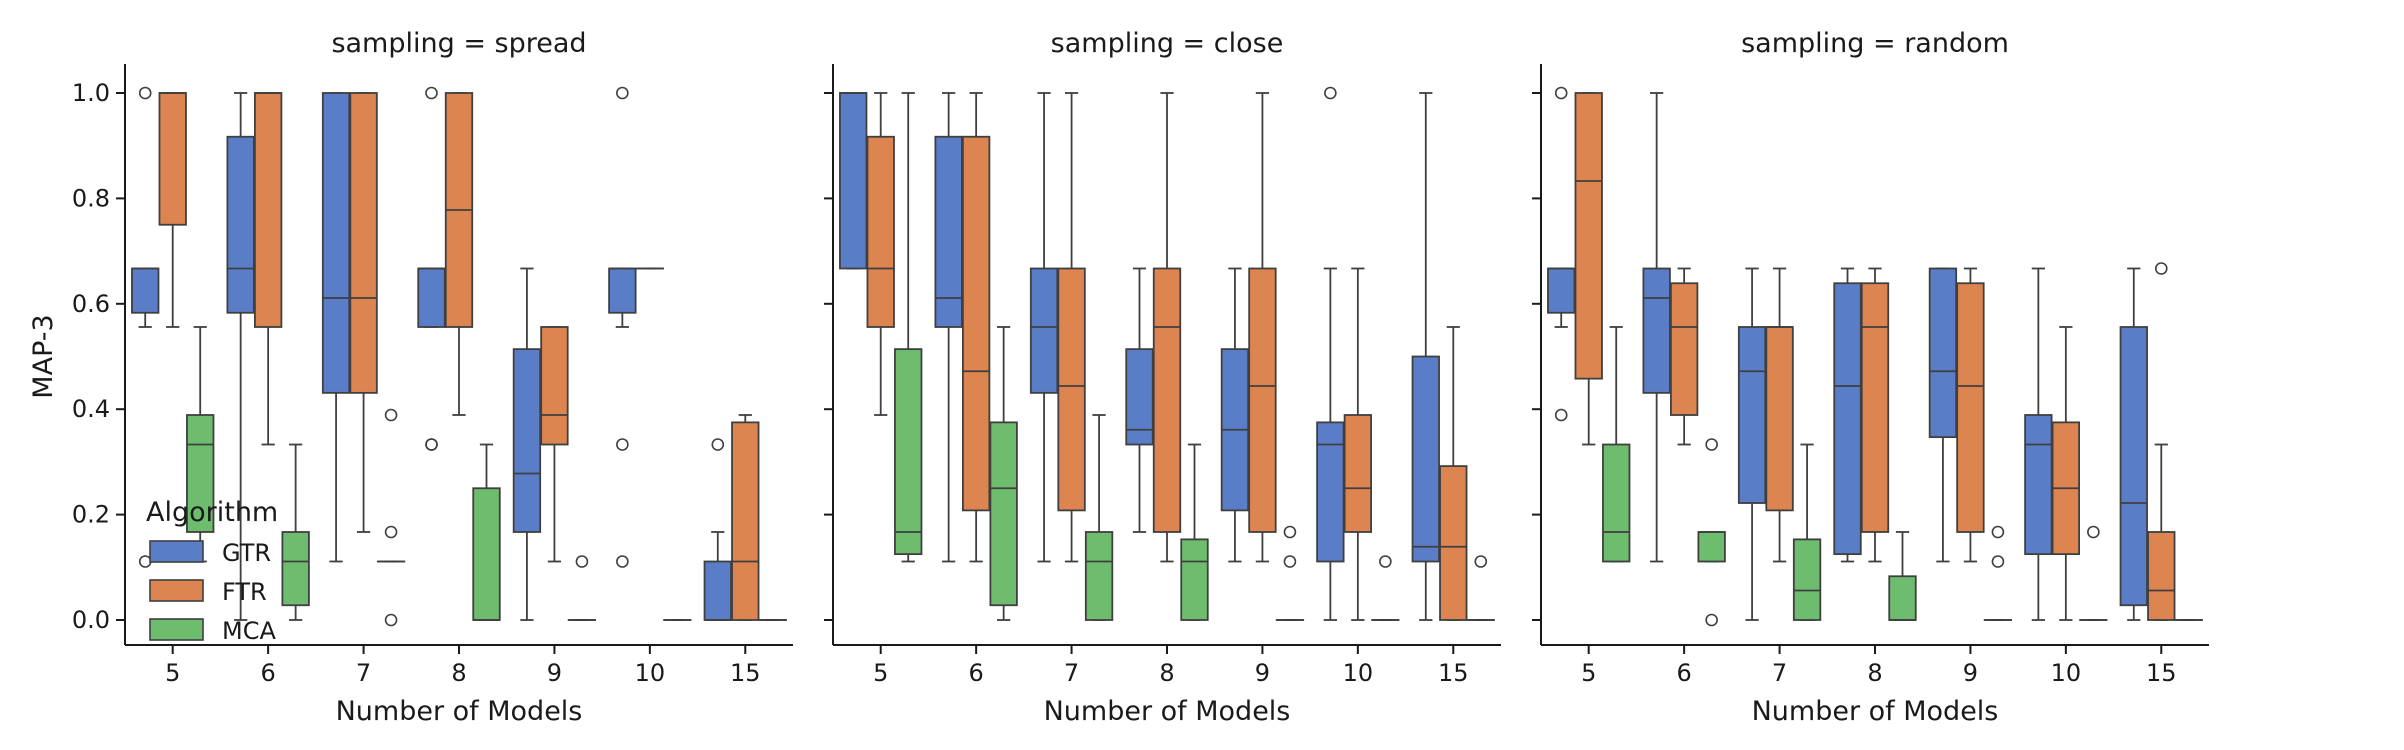 This screenshot has width=2404, height=750. What do you see at coordinates (91, 409) in the screenshot?
I see `y-tick-label: 0.4` at bounding box center [91, 409].